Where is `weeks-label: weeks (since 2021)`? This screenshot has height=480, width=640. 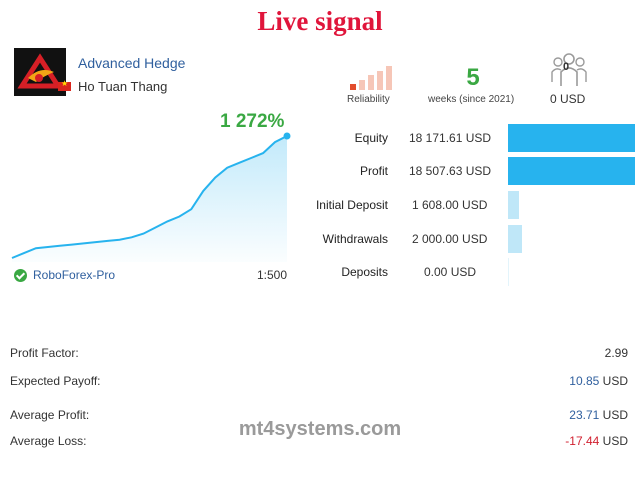
weeks-label: weeks (since 2021) is located at coordinates (471, 99).